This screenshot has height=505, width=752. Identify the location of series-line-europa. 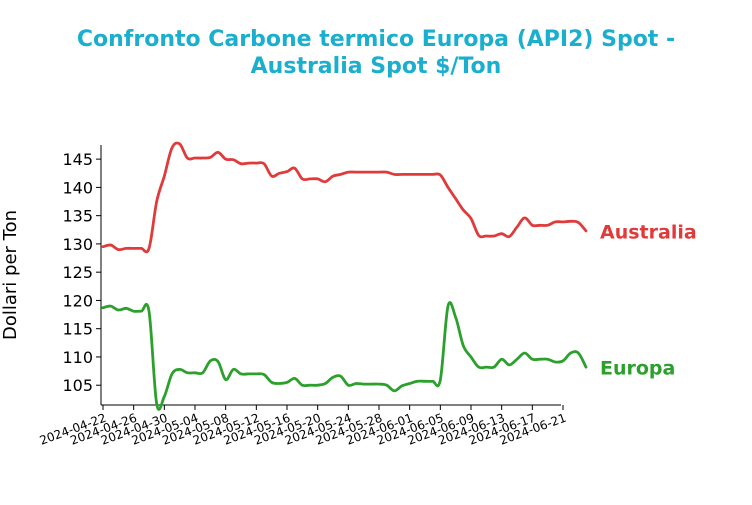
(344, 356).